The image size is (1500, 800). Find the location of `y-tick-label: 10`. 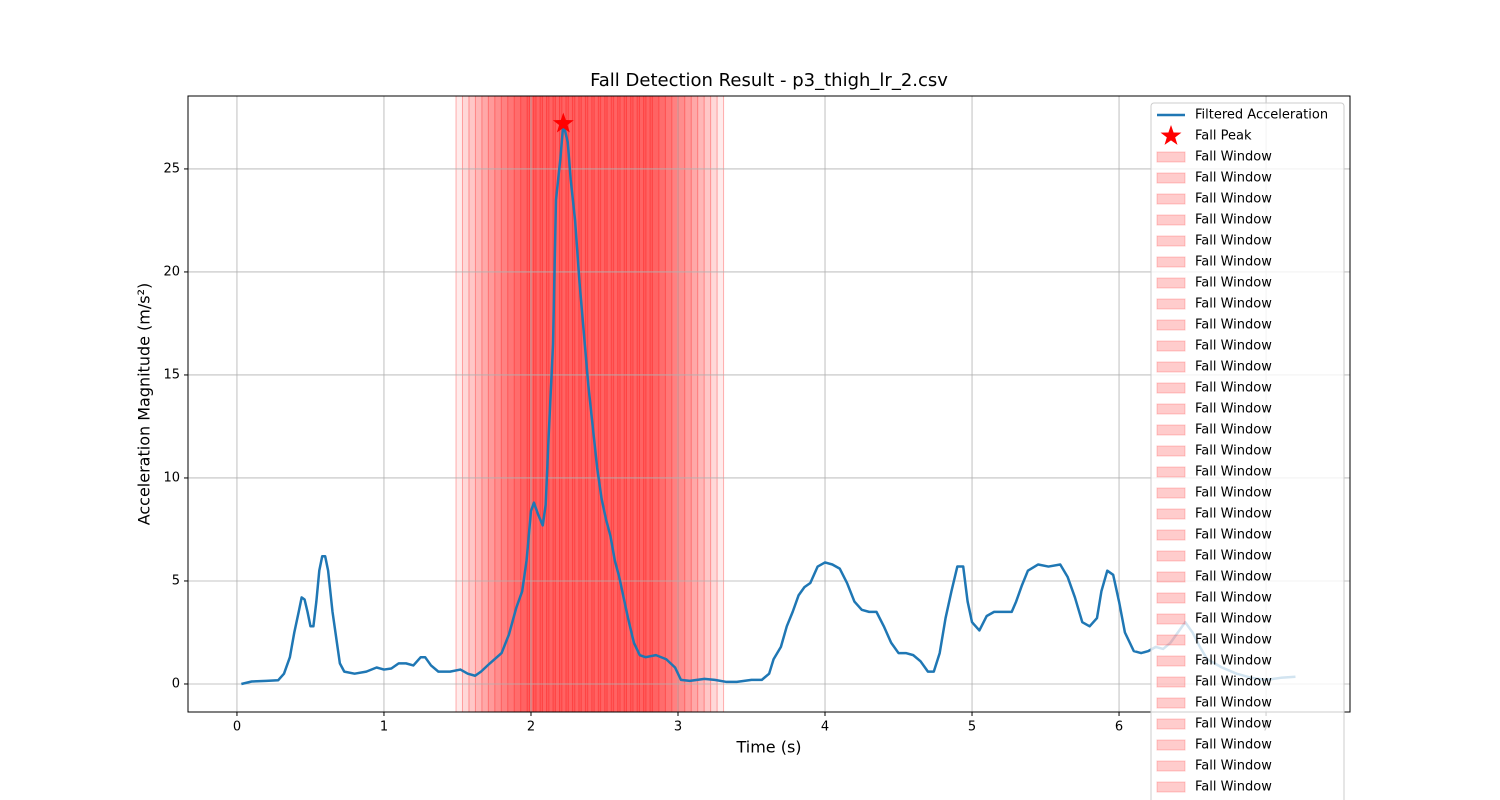

y-tick-label: 10 is located at coordinates (171, 477).